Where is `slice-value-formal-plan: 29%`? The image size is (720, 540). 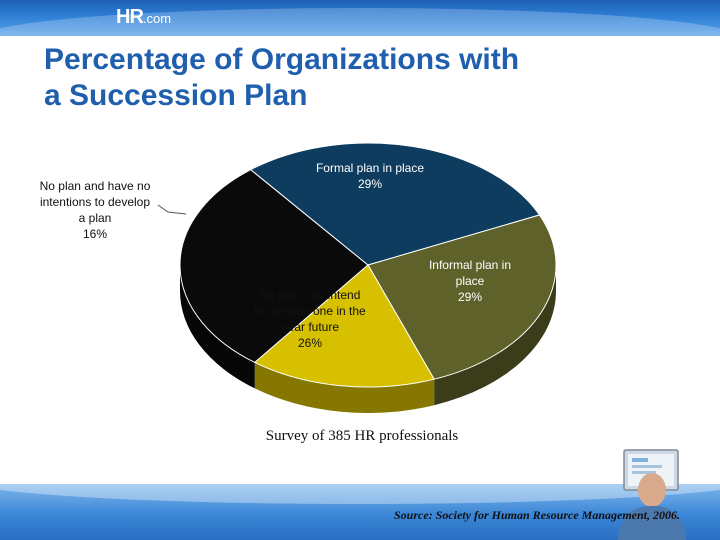 slice-value-formal-plan: 29% is located at coordinates (370, 184).